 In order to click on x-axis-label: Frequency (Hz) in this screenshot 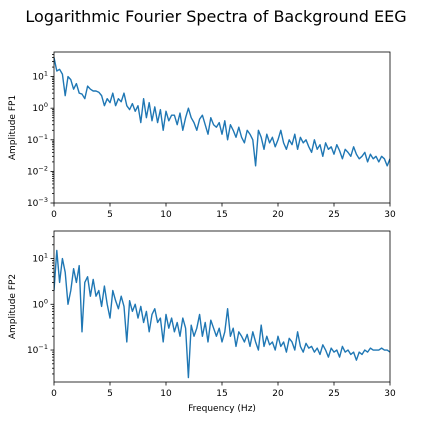, I will do `click(222, 409)`.